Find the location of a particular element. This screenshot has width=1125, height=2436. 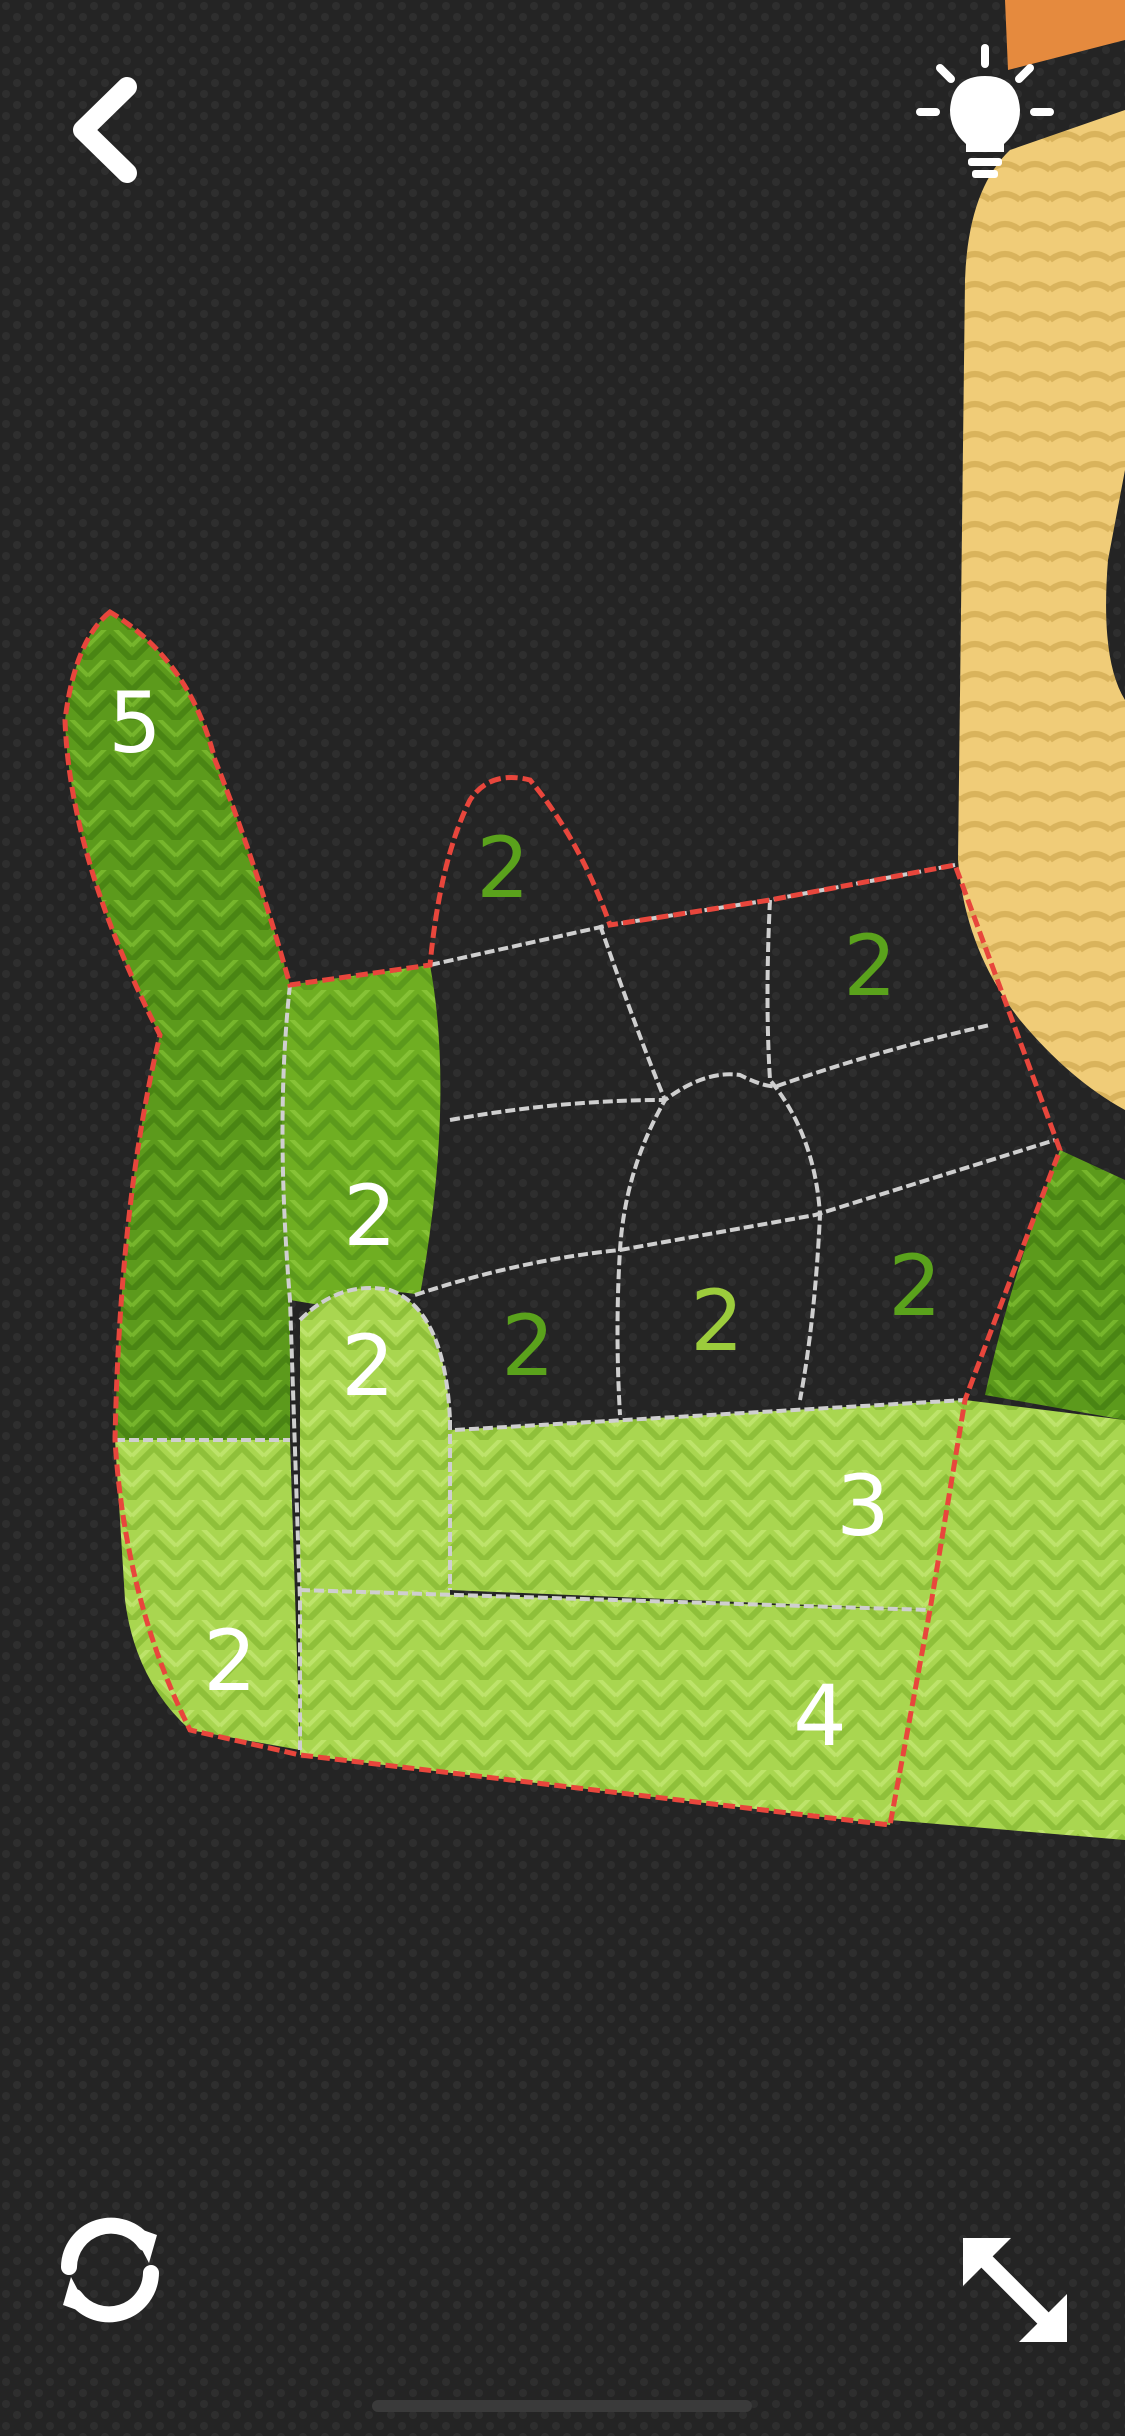

back-chevron-icon is located at coordinates (105, 130).